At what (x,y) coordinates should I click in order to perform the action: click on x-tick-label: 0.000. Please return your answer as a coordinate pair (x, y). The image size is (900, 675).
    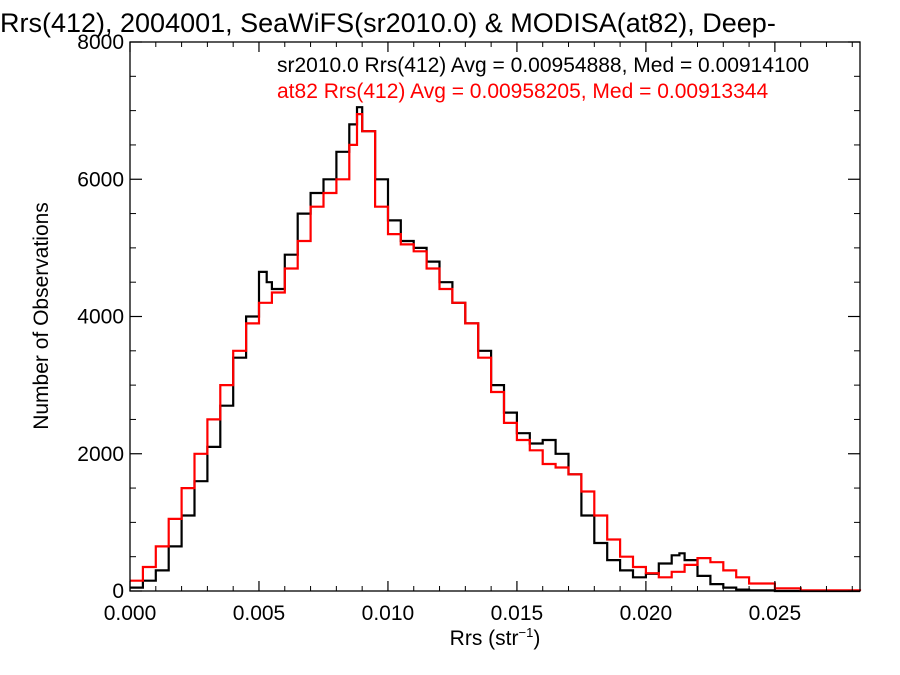
    Looking at the image, I should click on (130, 613).